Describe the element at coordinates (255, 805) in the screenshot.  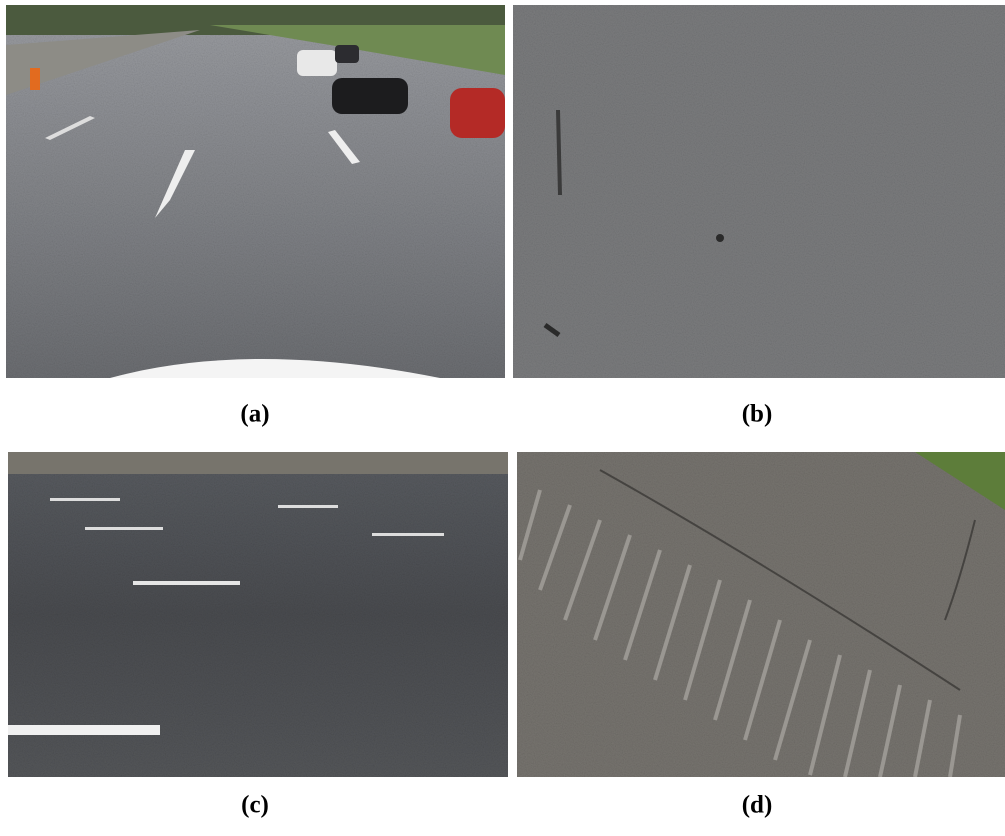
I see `caption: (c)` at that location.